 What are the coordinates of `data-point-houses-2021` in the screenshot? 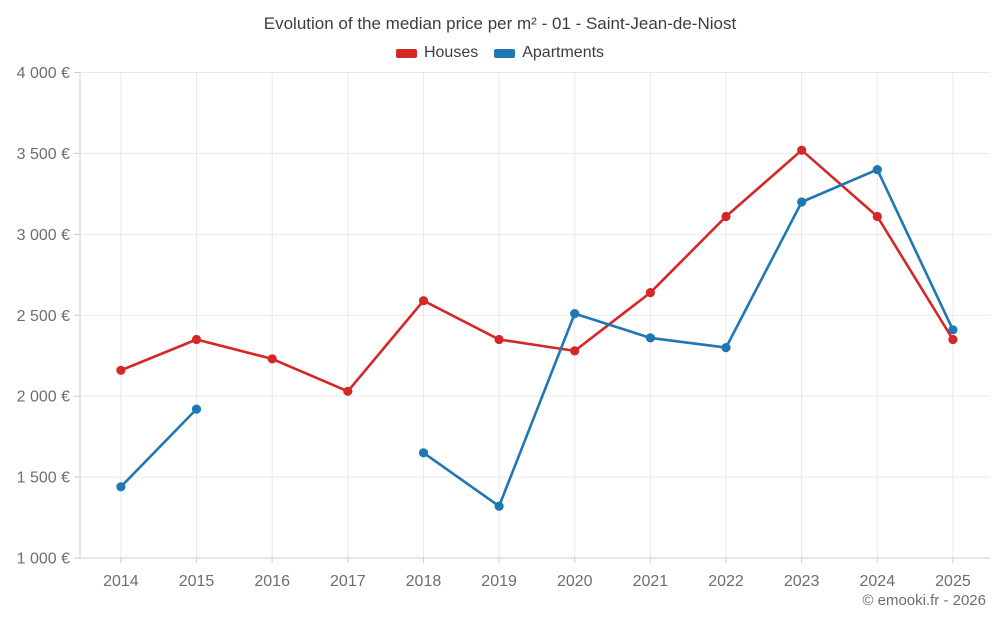 It's located at (650, 293).